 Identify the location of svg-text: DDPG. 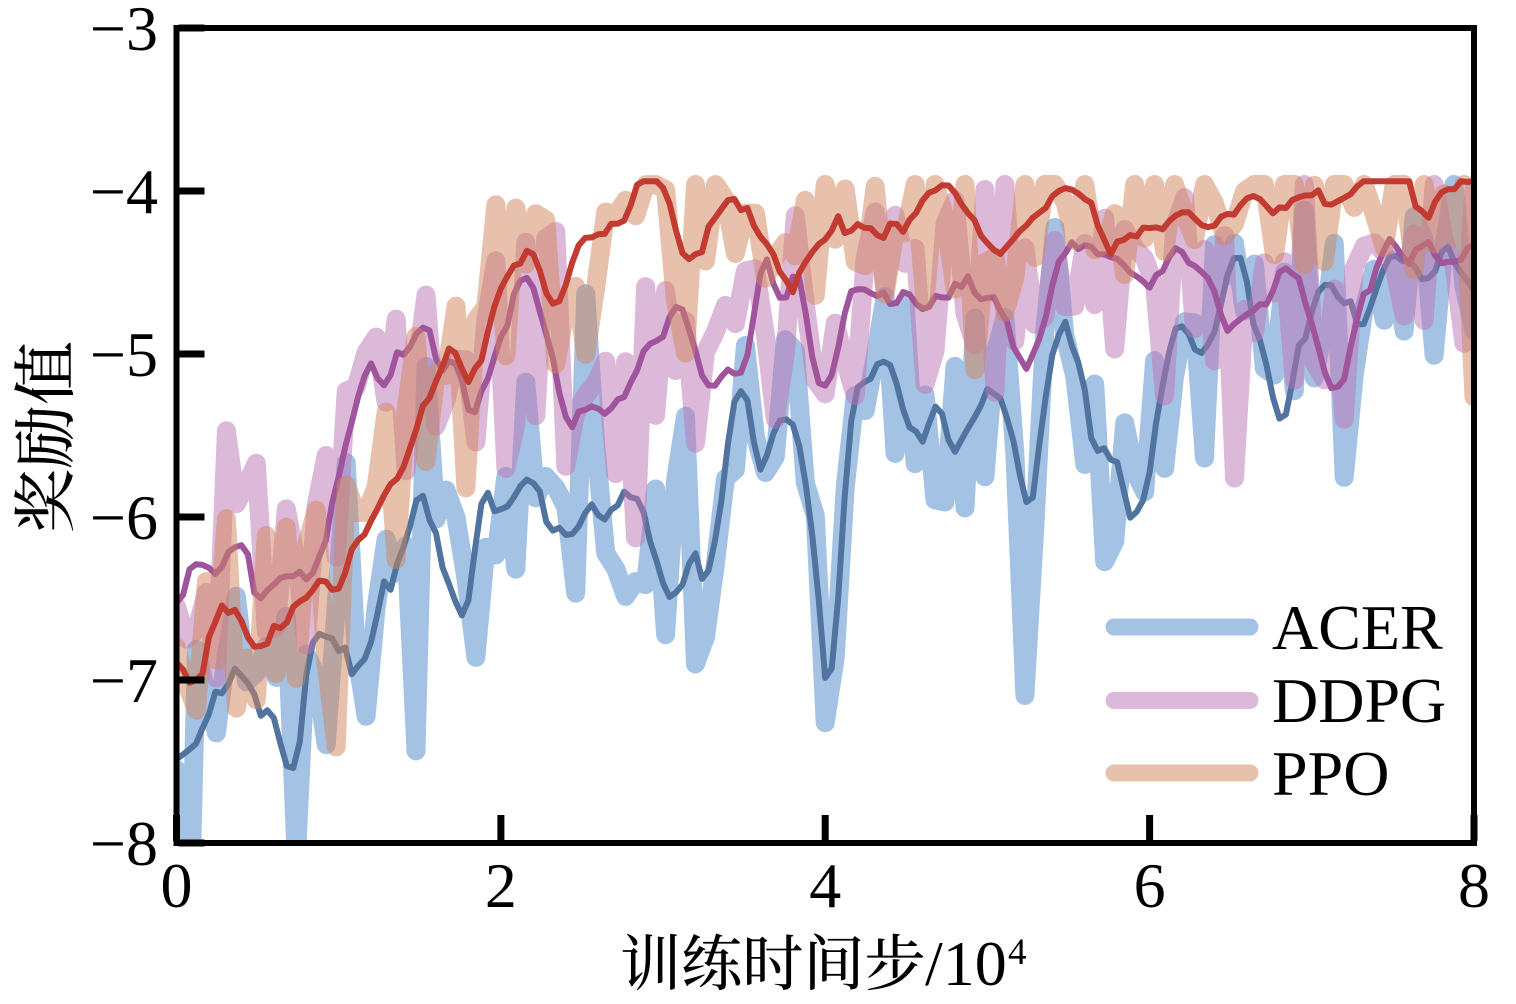
(1359, 700).